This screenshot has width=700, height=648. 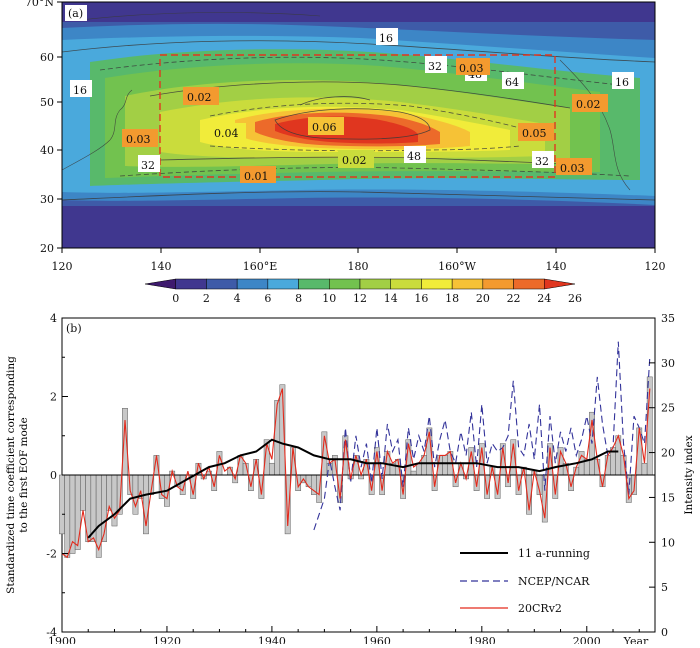 I want to click on panel-b-label: (b), so click(x=74, y=328).